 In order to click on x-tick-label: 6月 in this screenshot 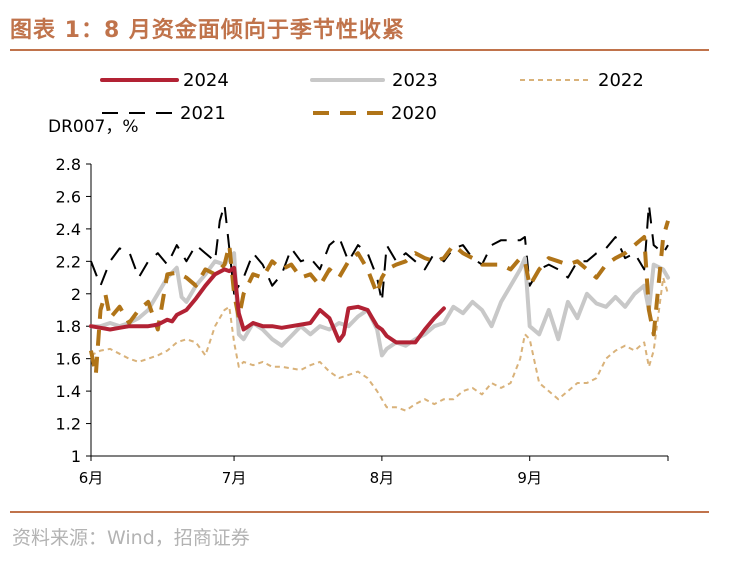, I will do `click(91, 478)`.